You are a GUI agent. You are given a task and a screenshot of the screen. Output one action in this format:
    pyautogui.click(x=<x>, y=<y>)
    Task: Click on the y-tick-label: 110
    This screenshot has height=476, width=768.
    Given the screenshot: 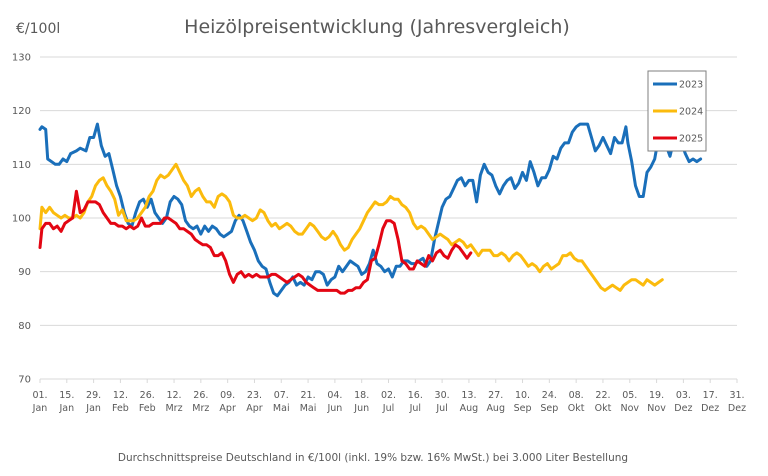 What is the action you would take?
    pyautogui.click(x=21, y=165)
    